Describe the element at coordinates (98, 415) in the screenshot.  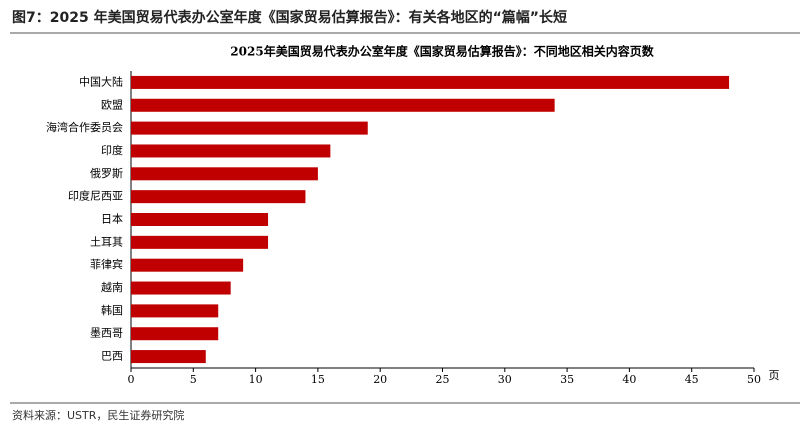
I see `source: 资料来源：USTR，民生证券研究院` at that location.